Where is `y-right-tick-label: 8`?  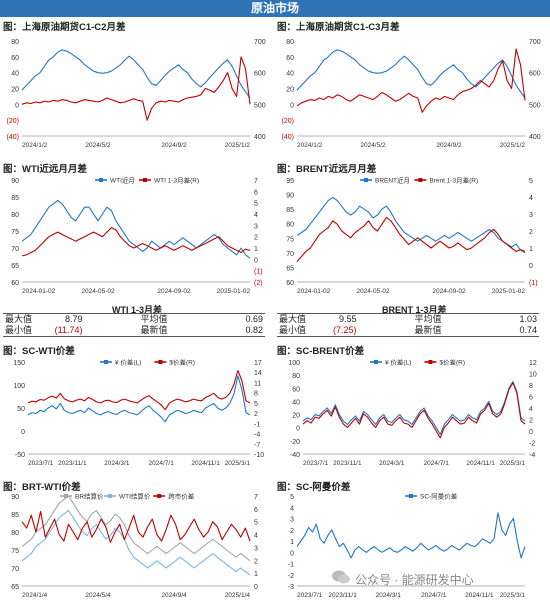
y-right-tick-label: 8 is located at coordinates (256, 394).